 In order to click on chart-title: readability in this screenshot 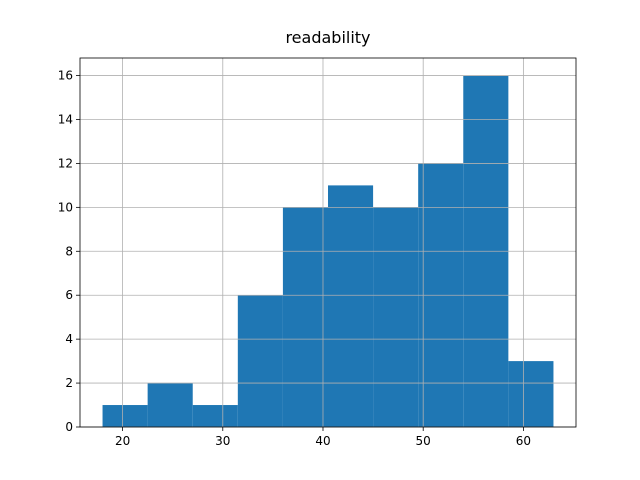, I will do `click(327, 37)`.